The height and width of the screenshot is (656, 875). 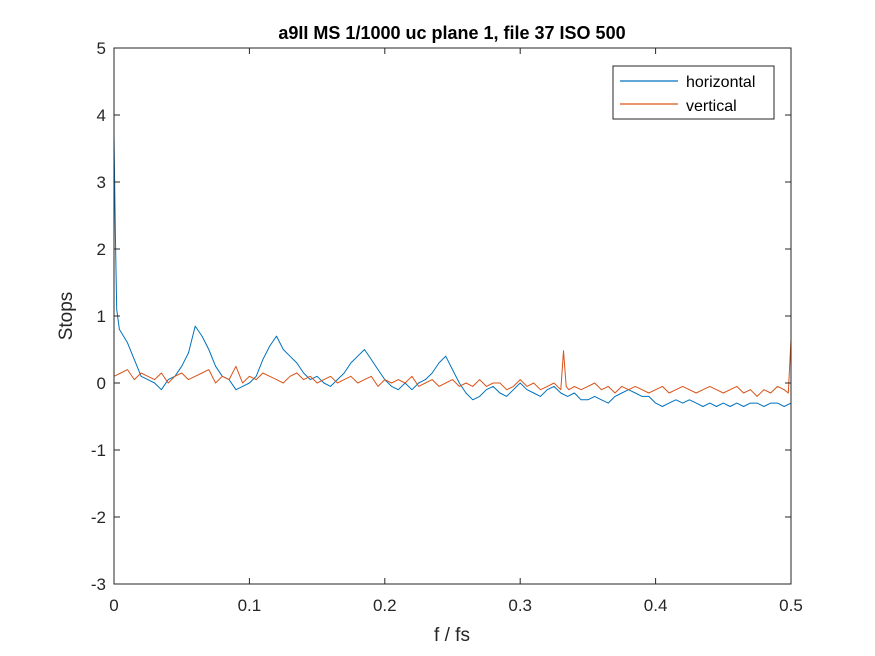 I want to click on legend-box, so click(x=693, y=92).